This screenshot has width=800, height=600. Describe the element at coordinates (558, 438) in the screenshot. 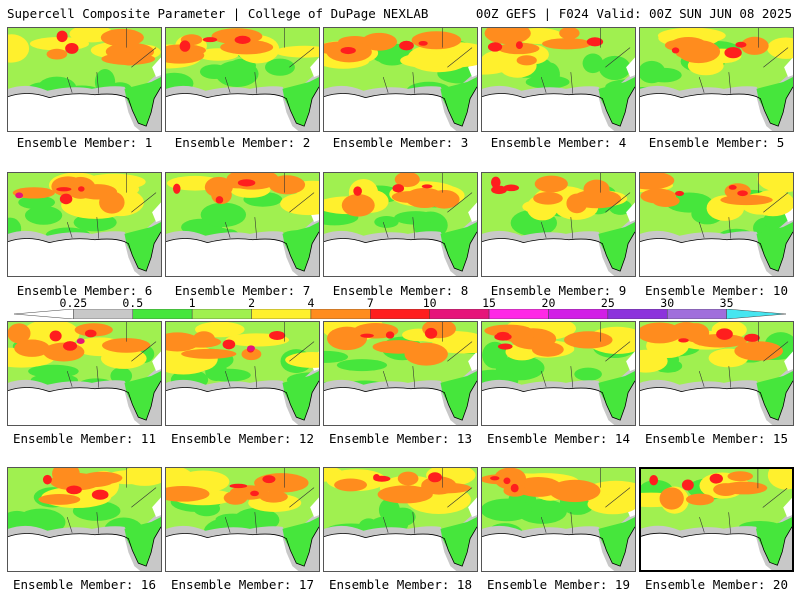

I see `ensemble-member-label: Ensemble Member: 14` at that location.